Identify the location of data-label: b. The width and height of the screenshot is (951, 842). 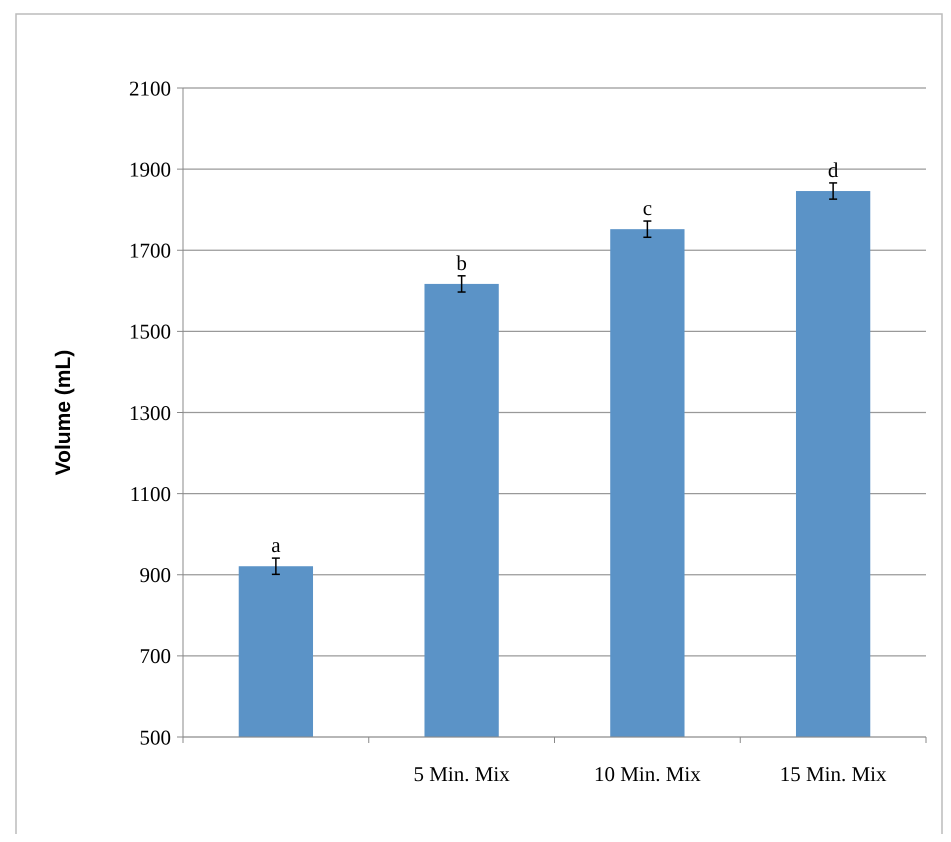
(461, 262).